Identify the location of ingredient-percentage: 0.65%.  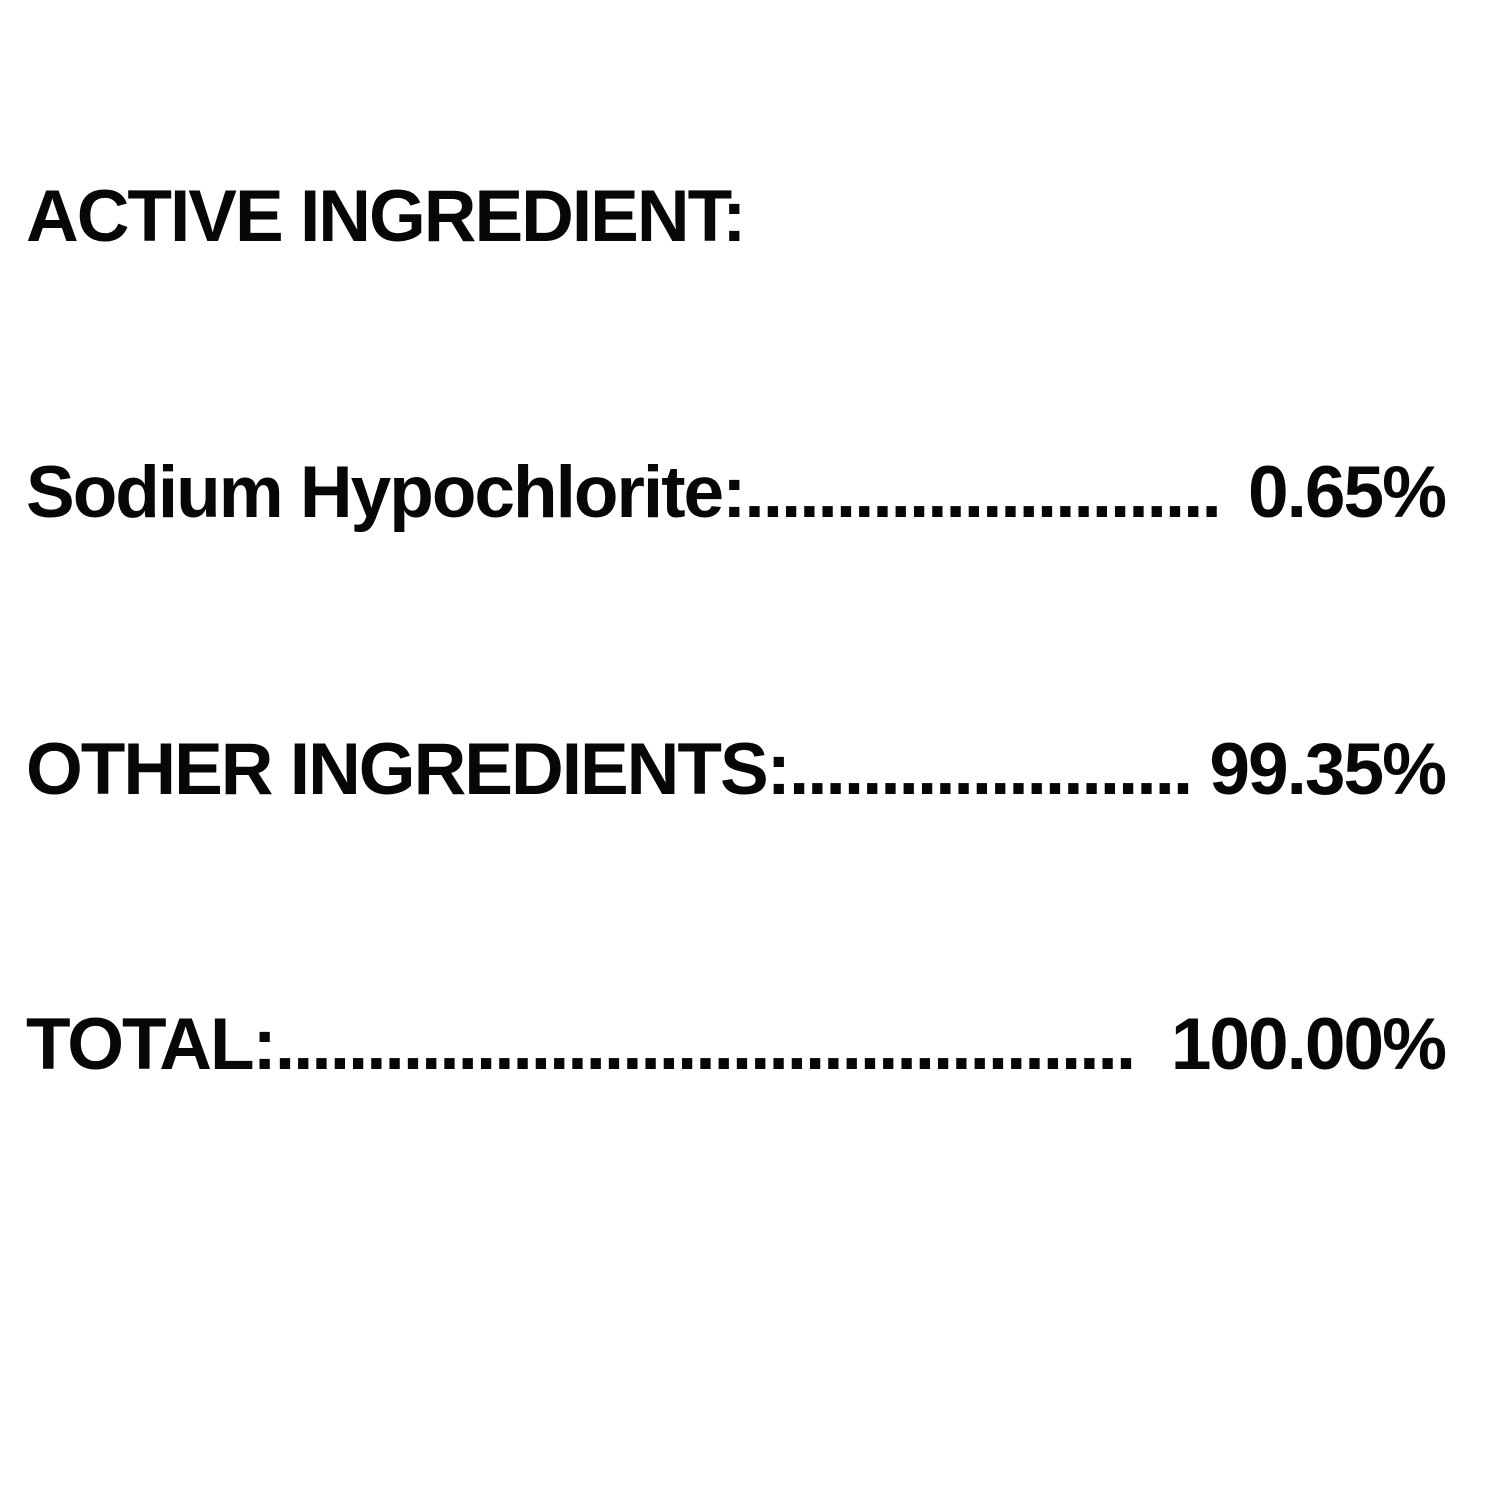
(1347, 492).